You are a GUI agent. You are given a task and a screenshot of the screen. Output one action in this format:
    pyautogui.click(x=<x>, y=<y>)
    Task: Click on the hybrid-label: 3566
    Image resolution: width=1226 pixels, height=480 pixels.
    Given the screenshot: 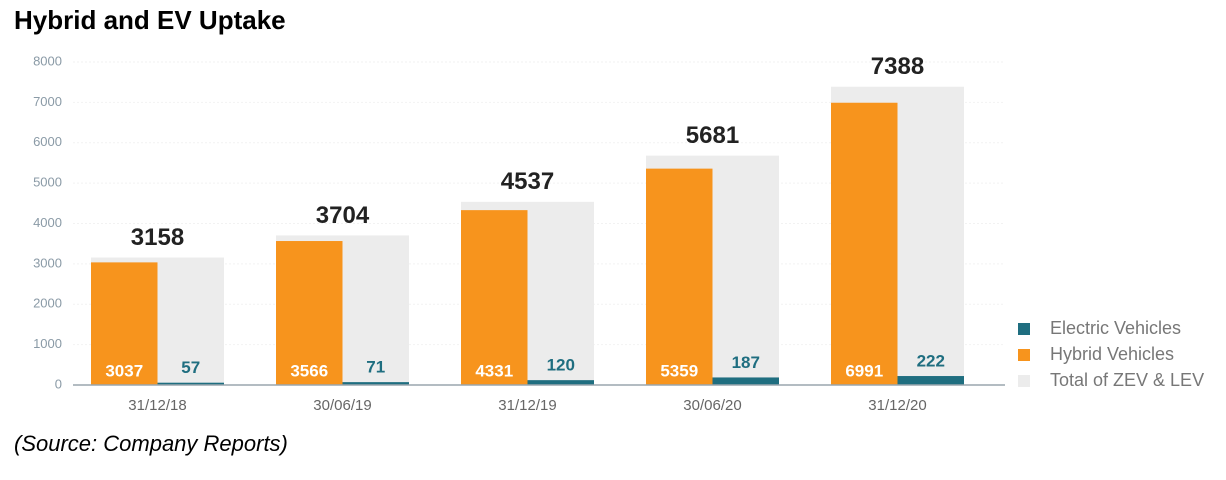 What is the action you would take?
    pyautogui.click(x=309, y=370)
    